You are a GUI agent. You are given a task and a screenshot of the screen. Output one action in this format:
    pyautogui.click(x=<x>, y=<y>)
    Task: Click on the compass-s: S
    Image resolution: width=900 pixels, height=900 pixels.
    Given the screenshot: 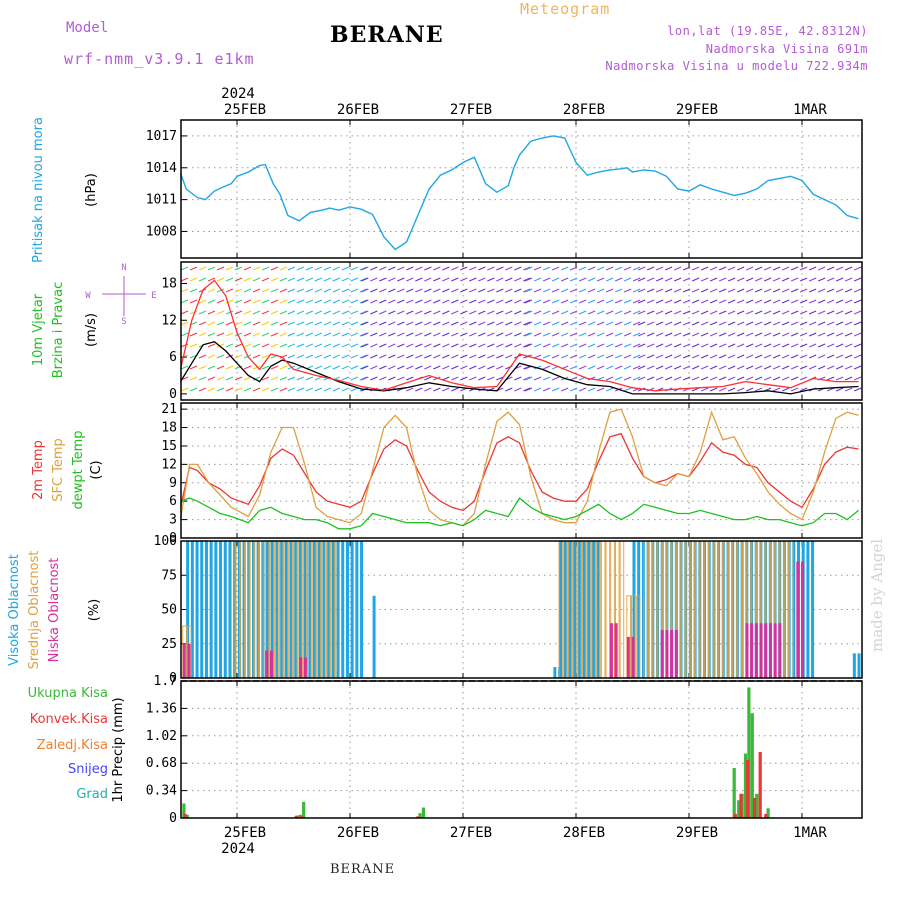 What is the action you would take?
    pyautogui.click(x=123, y=322)
    